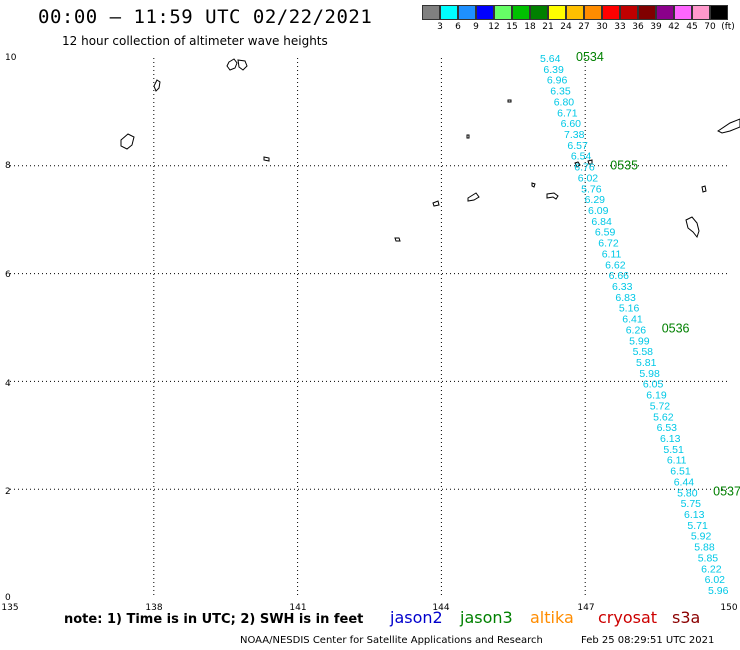  Describe the element at coordinates (571, 124) in the screenshot. I see `wave-height-label: 6.60` at that location.